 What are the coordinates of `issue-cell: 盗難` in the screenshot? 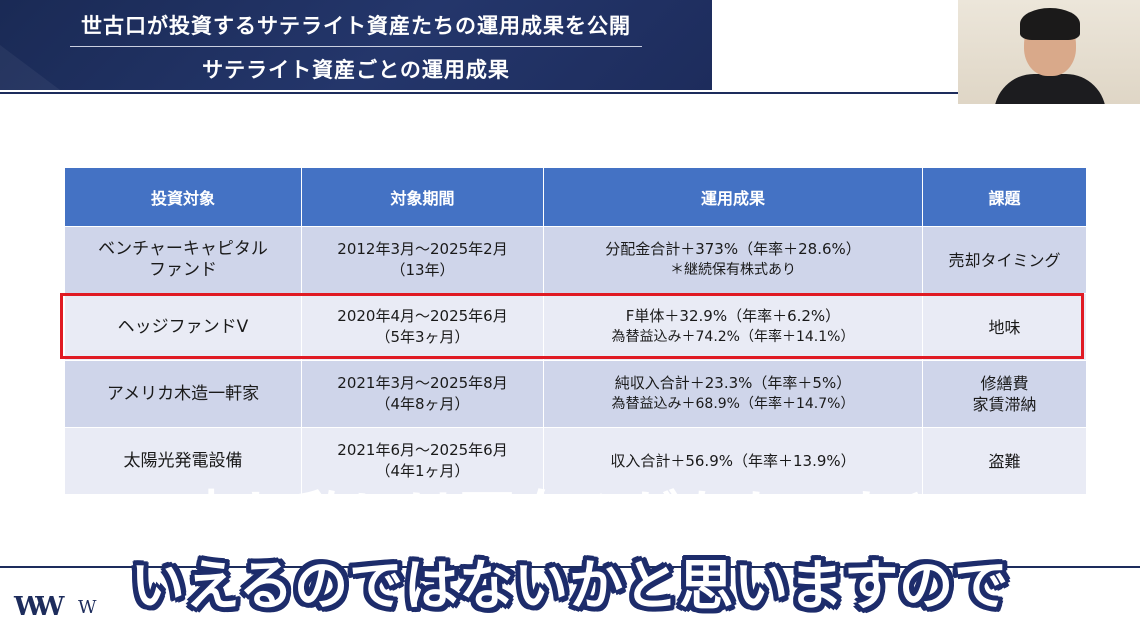 It's located at (1004, 461).